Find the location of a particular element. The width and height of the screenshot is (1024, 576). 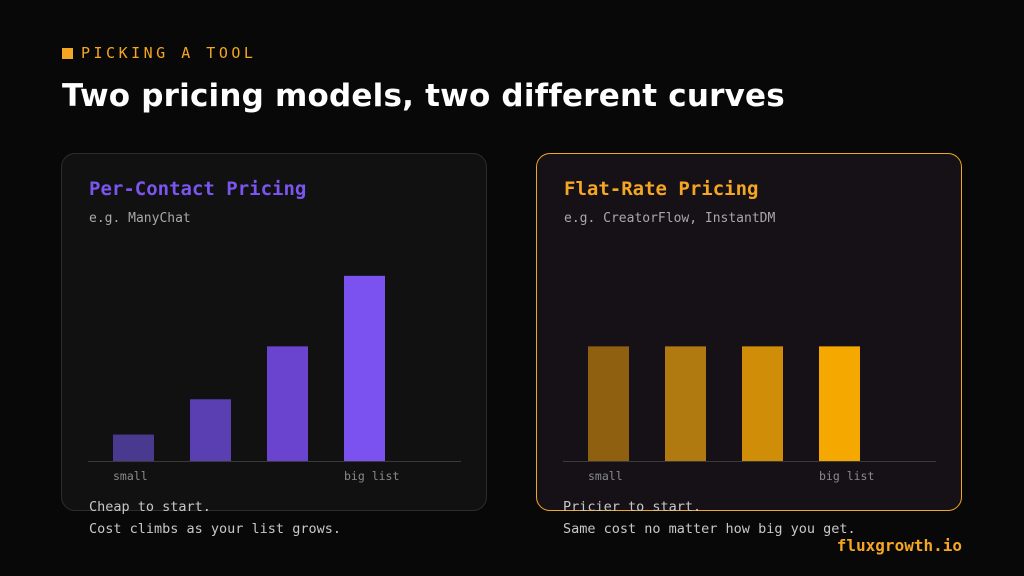

flat-rate-bar-chart: small big list is located at coordinates (749, 414).